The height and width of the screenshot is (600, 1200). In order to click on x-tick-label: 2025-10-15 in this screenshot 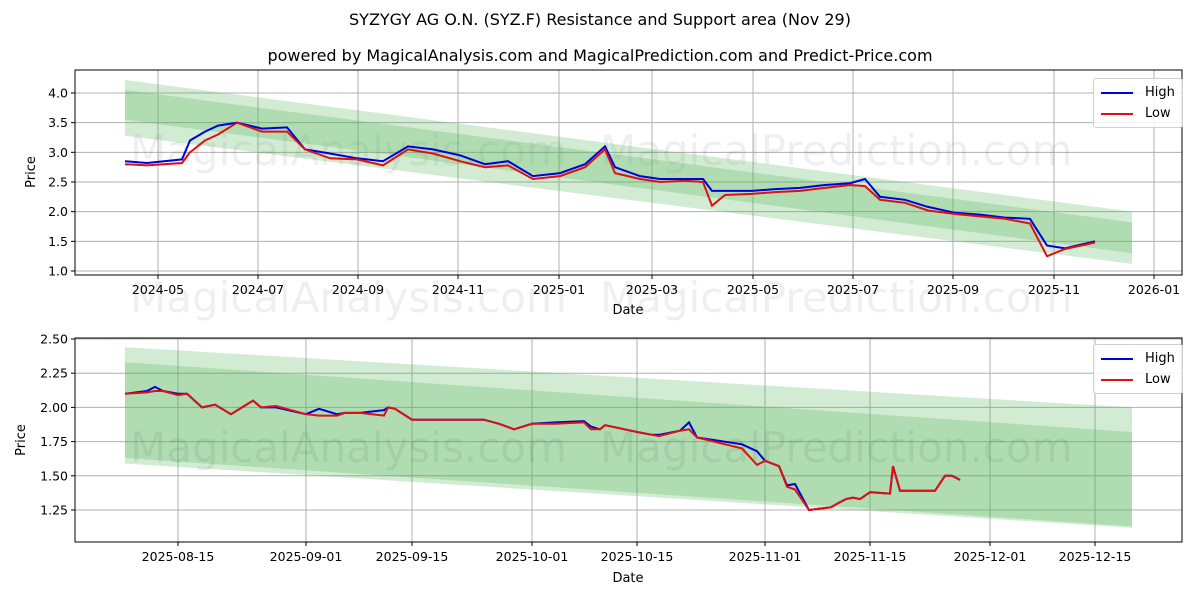, I will do `click(637, 556)`.